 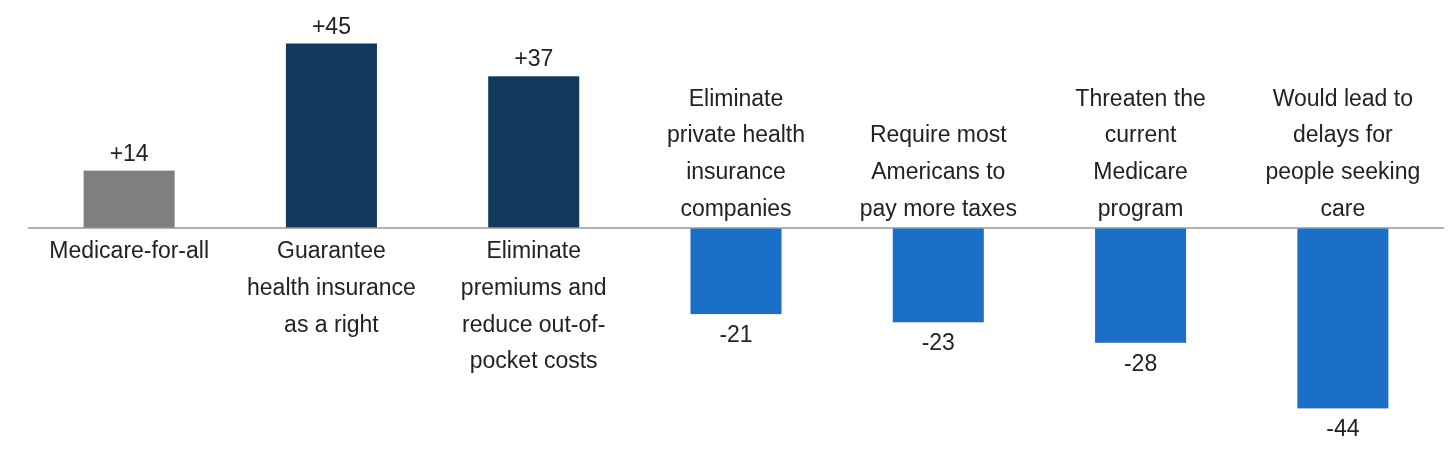 What do you see at coordinates (1140, 362) in the screenshot?
I see `data-label: -28` at bounding box center [1140, 362].